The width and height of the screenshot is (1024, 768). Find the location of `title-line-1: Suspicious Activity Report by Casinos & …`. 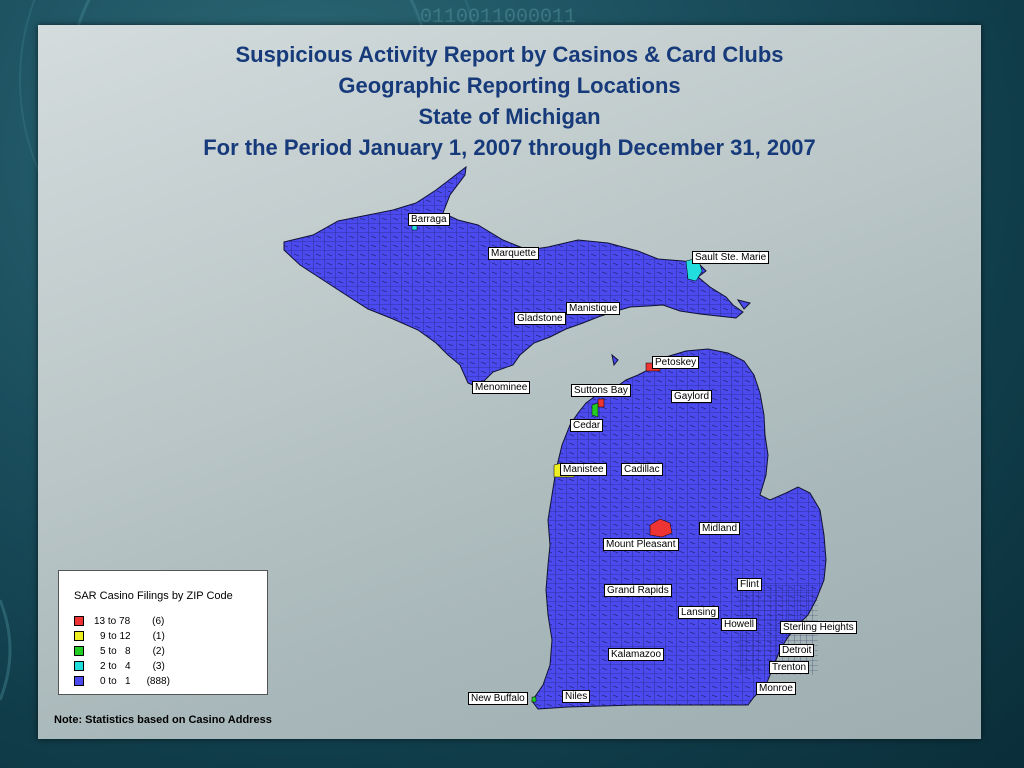

title-line-1: Suspicious Activity Report by Casinos & … is located at coordinates (509, 54).